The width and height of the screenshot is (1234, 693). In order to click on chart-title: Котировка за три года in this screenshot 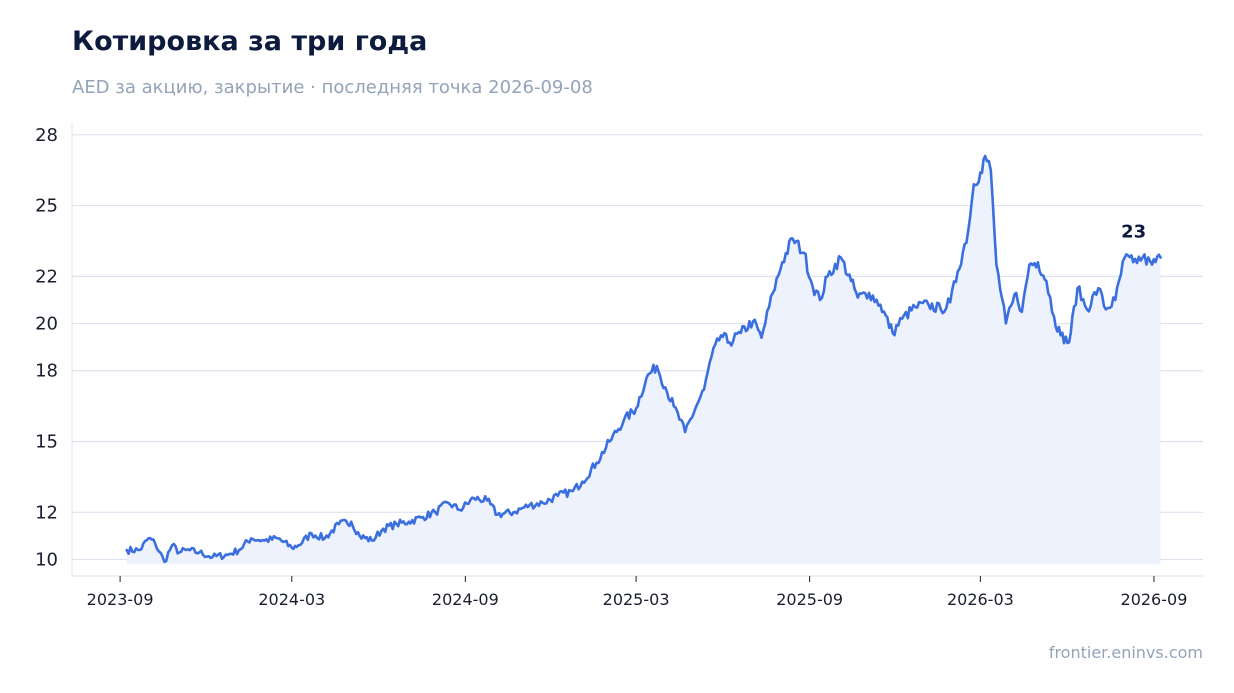, I will do `click(250, 41)`.